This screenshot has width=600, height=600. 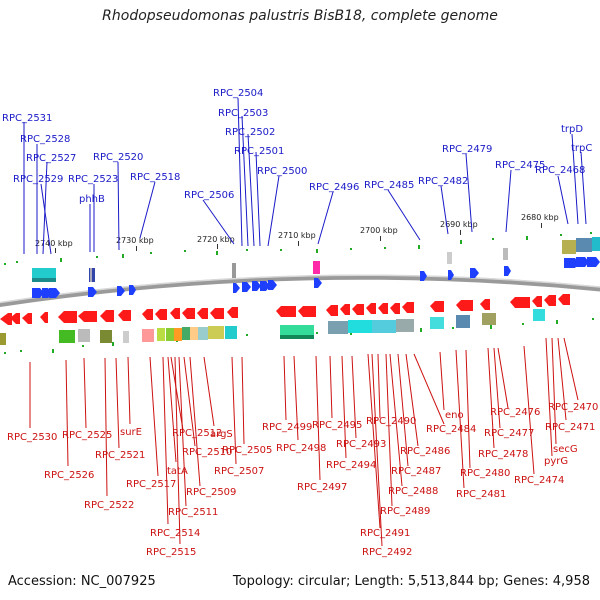 I want to click on gene-label: RPC_2497, so click(x=322, y=487).